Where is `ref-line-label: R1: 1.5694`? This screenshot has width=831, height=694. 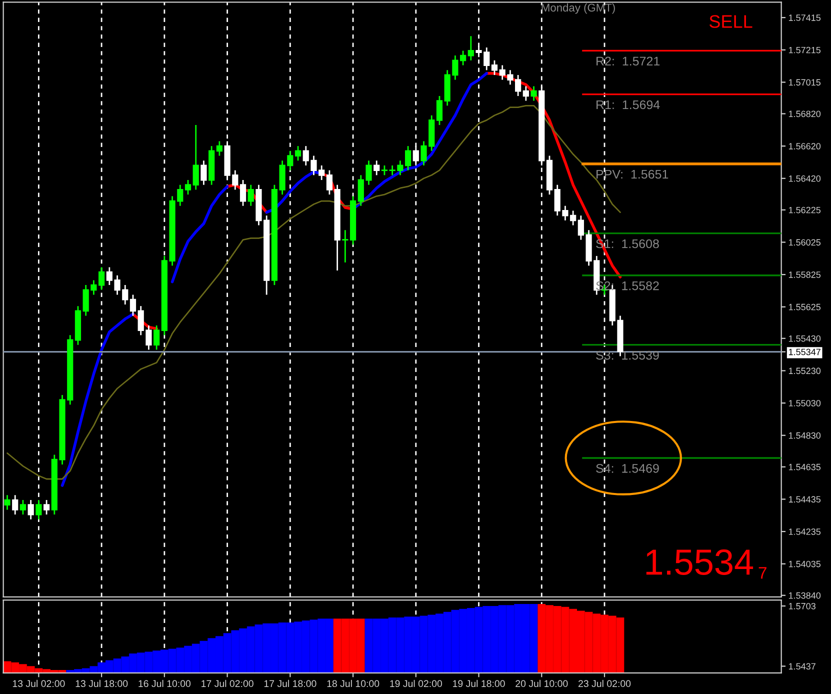
ref-line-label: R1: 1.5694 is located at coordinates (628, 105).